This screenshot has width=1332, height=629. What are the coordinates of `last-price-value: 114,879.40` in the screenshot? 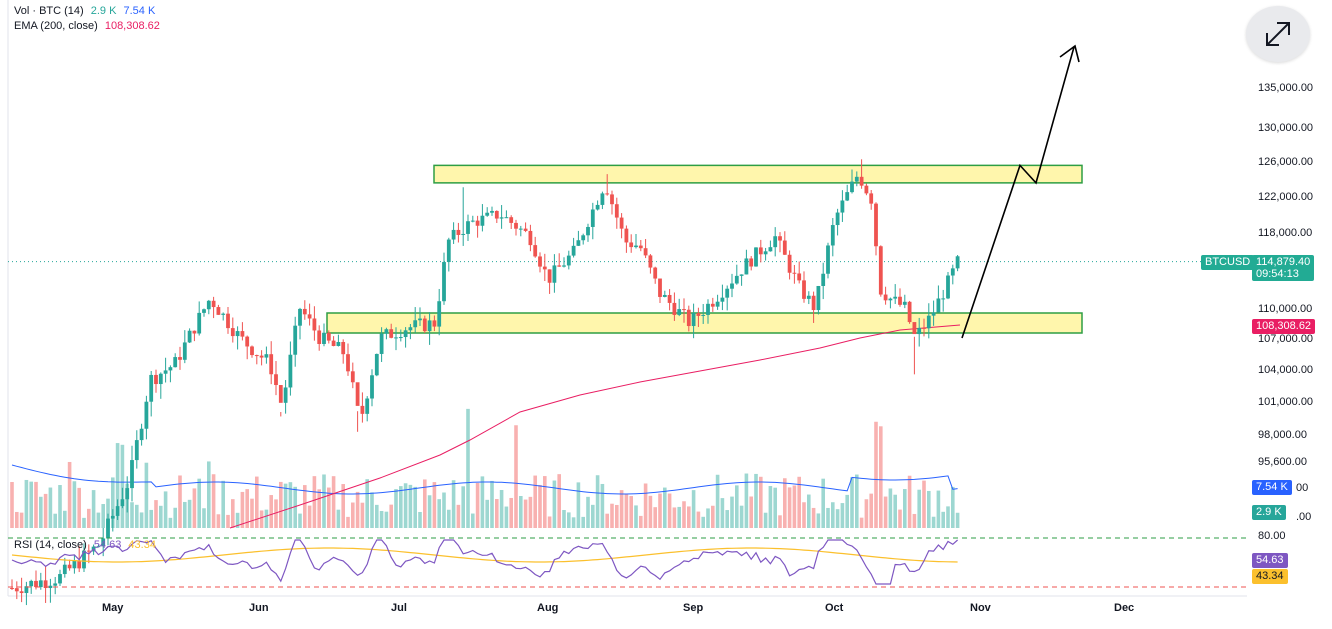 It's located at (1283, 262).